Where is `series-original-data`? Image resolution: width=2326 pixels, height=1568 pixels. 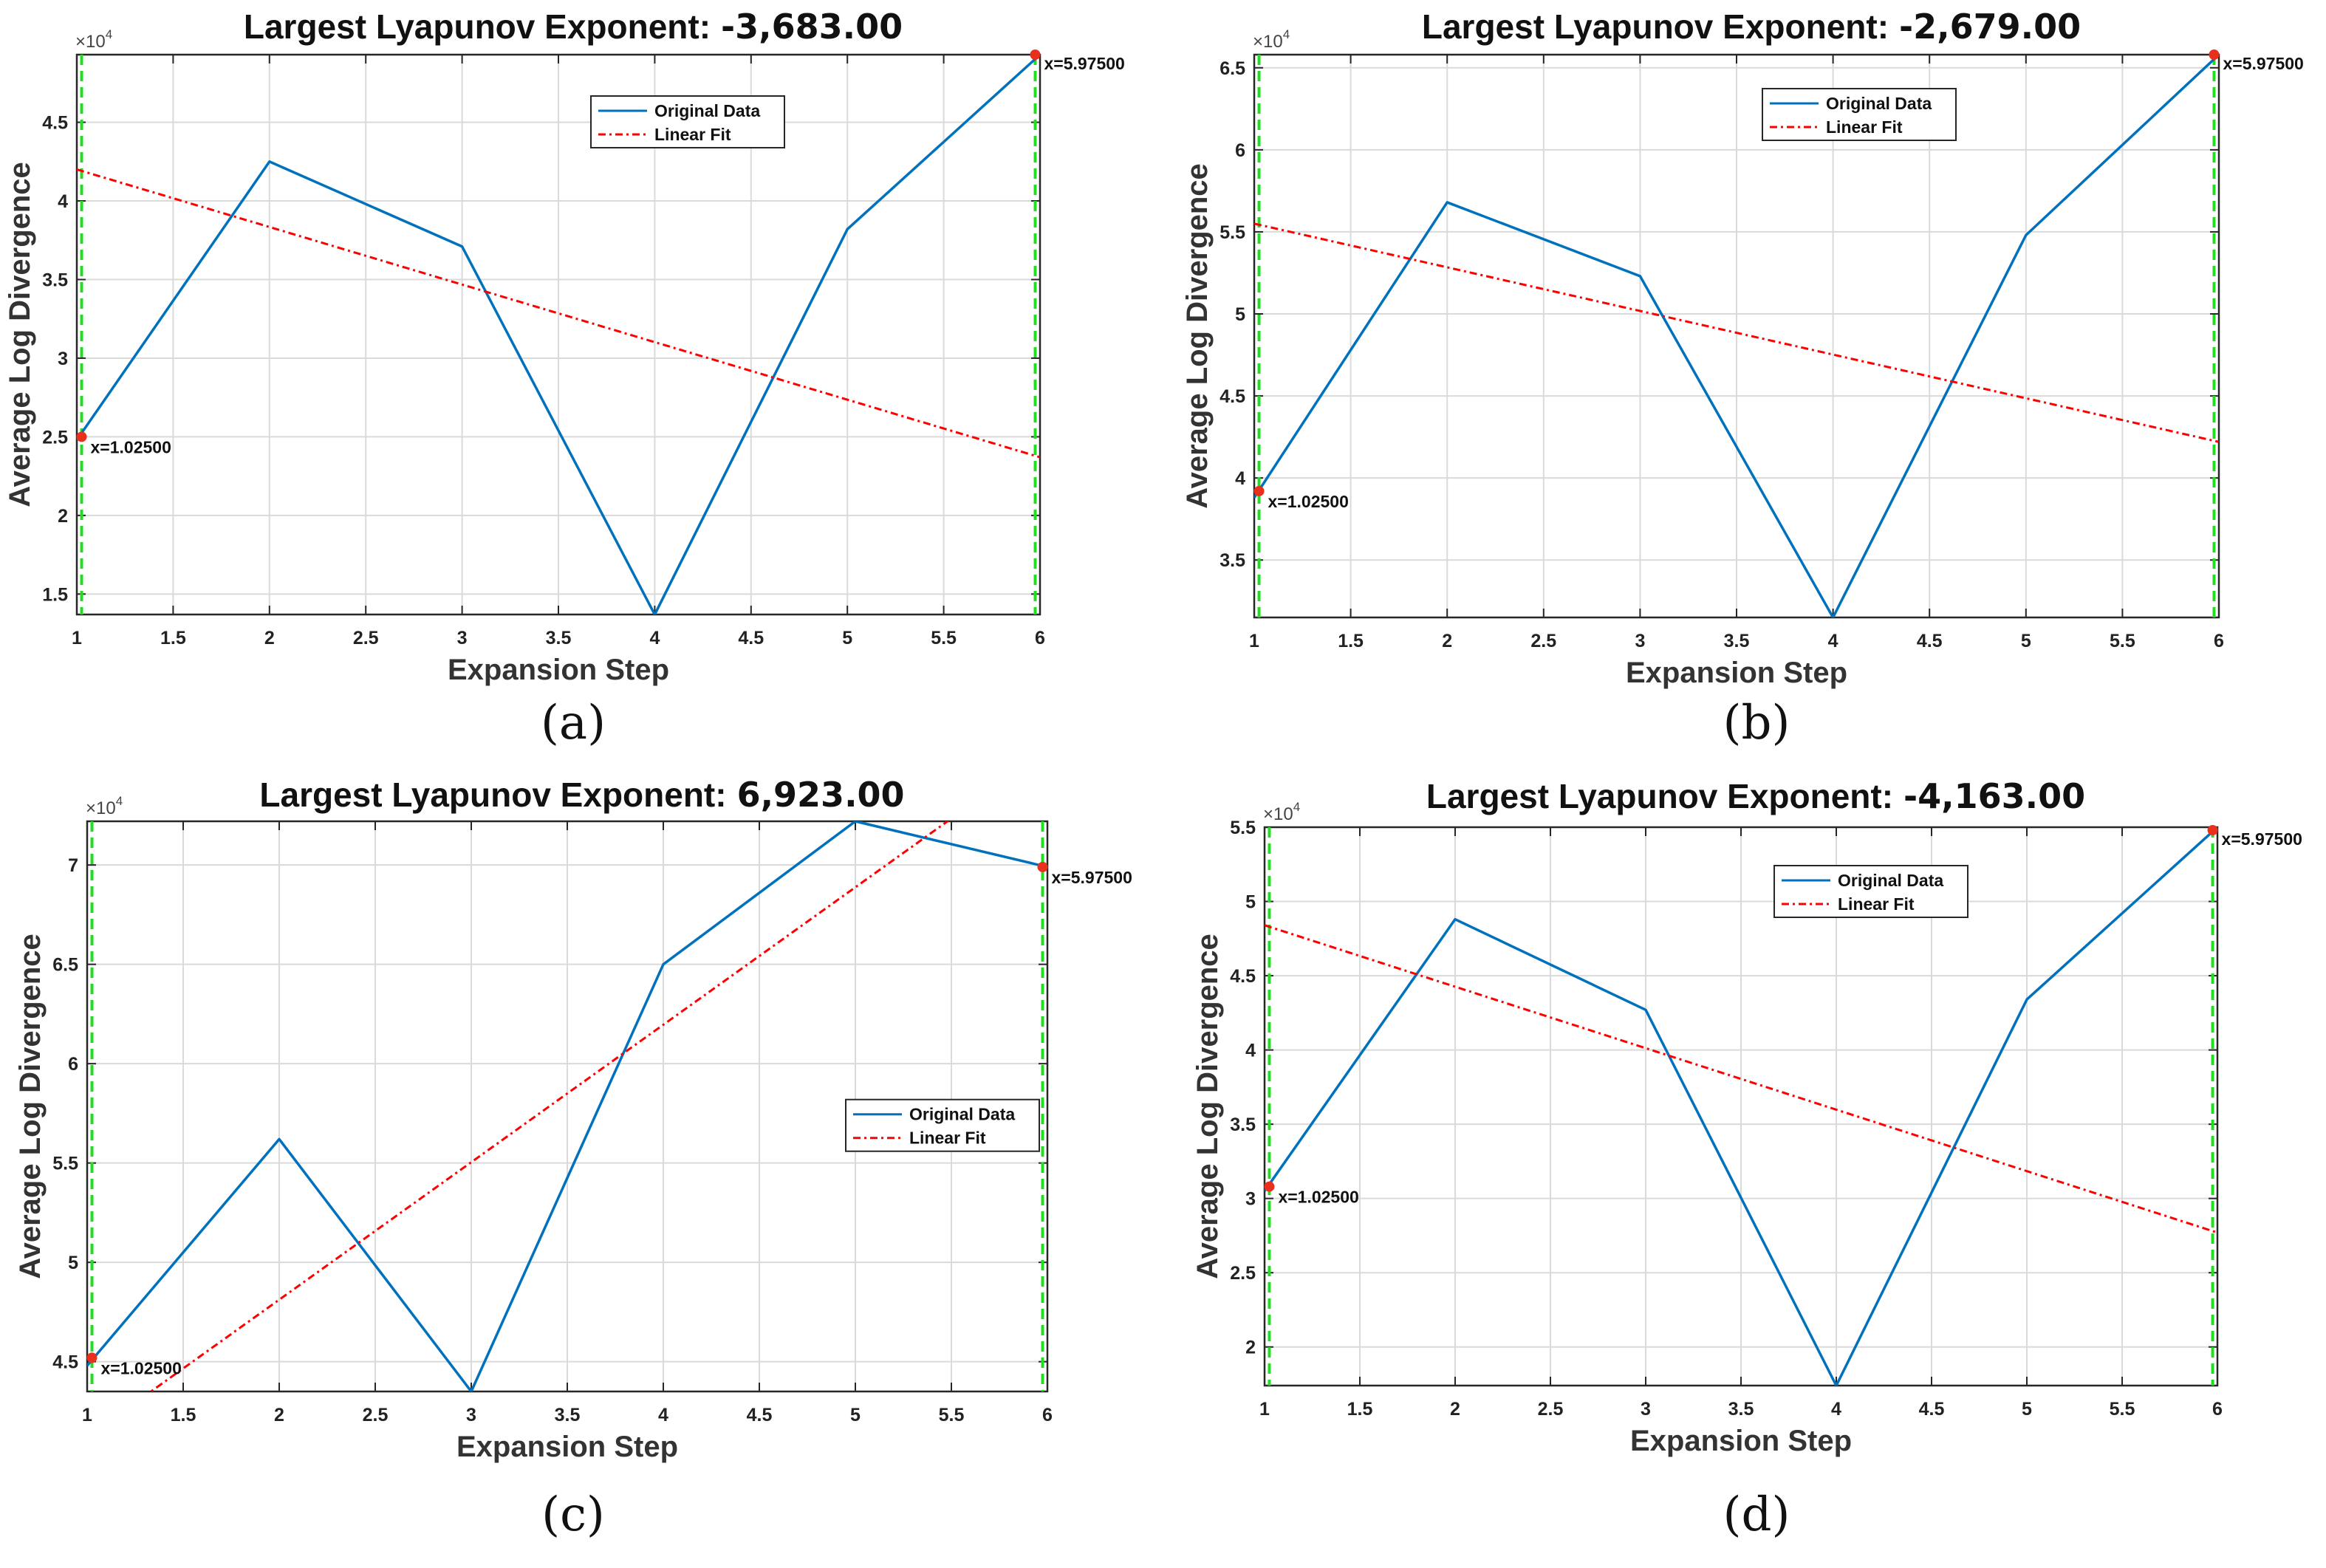
series-original-data is located at coordinates (1736, 336).